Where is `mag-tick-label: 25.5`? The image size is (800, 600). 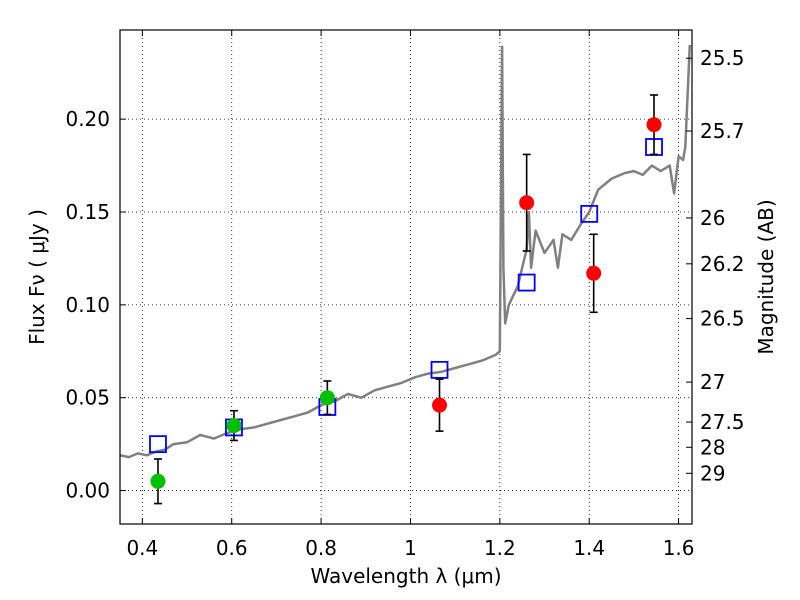 mag-tick-label: 25.5 is located at coordinates (722, 58).